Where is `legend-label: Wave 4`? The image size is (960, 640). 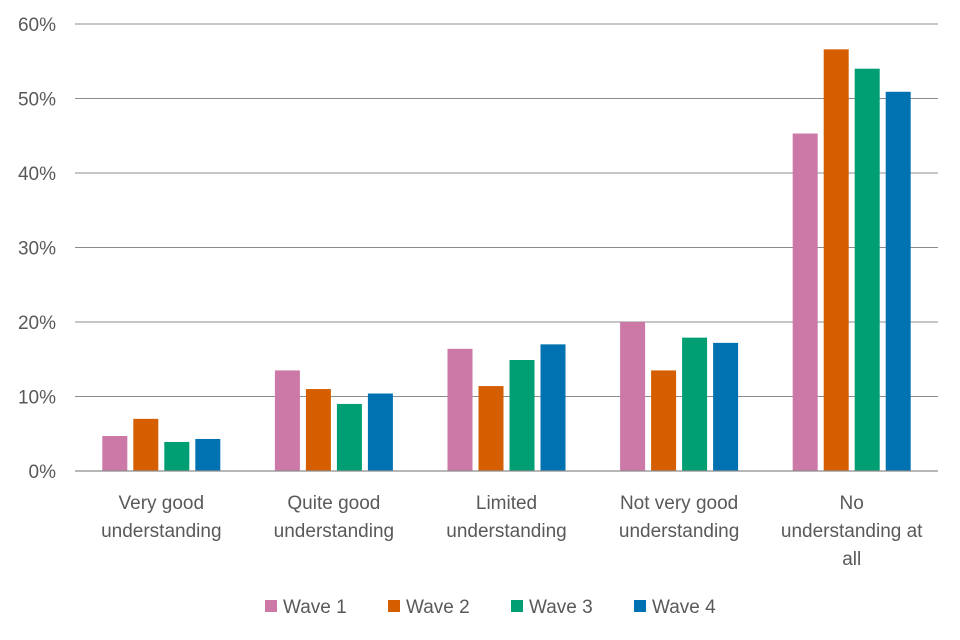 legend-label: Wave 4 is located at coordinates (684, 607).